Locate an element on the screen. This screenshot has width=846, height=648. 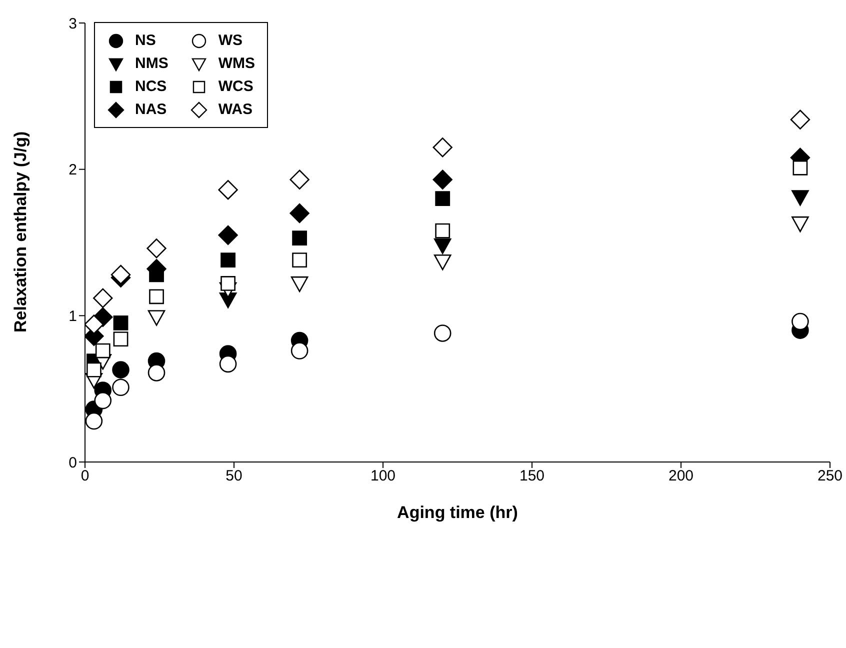
x-axis-title: Aging time (hr) is located at coordinates (457, 512).